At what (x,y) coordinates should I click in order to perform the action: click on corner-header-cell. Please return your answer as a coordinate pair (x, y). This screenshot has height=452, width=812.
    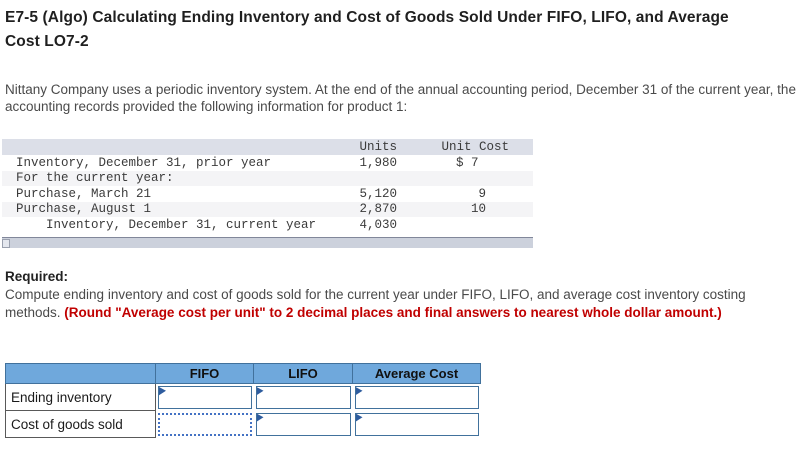
    Looking at the image, I should click on (80, 373).